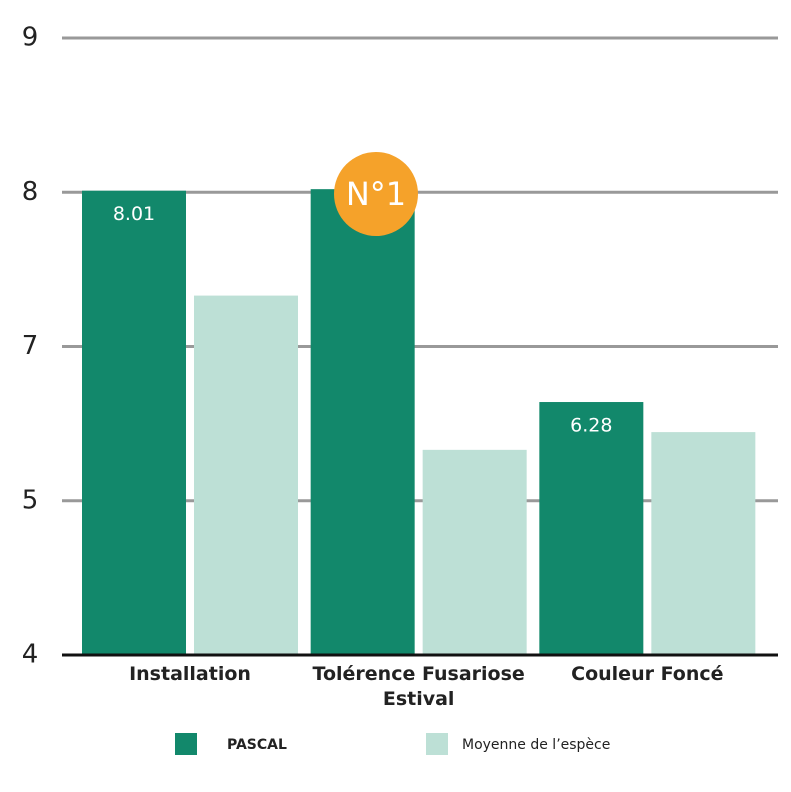 The width and height of the screenshot is (791, 792). What do you see at coordinates (30, 38) in the screenshot?
I see `y-tick-label: 9` at bounding box center [30, 38].